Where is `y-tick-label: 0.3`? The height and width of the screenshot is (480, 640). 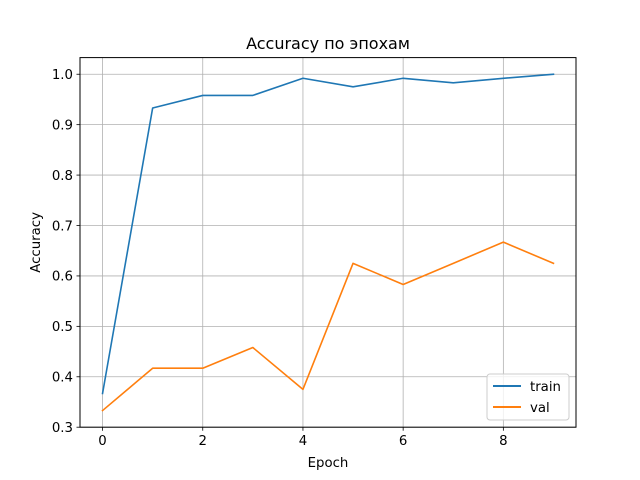 y-tick-label: 0.3 is located at coordinates (62, 428).